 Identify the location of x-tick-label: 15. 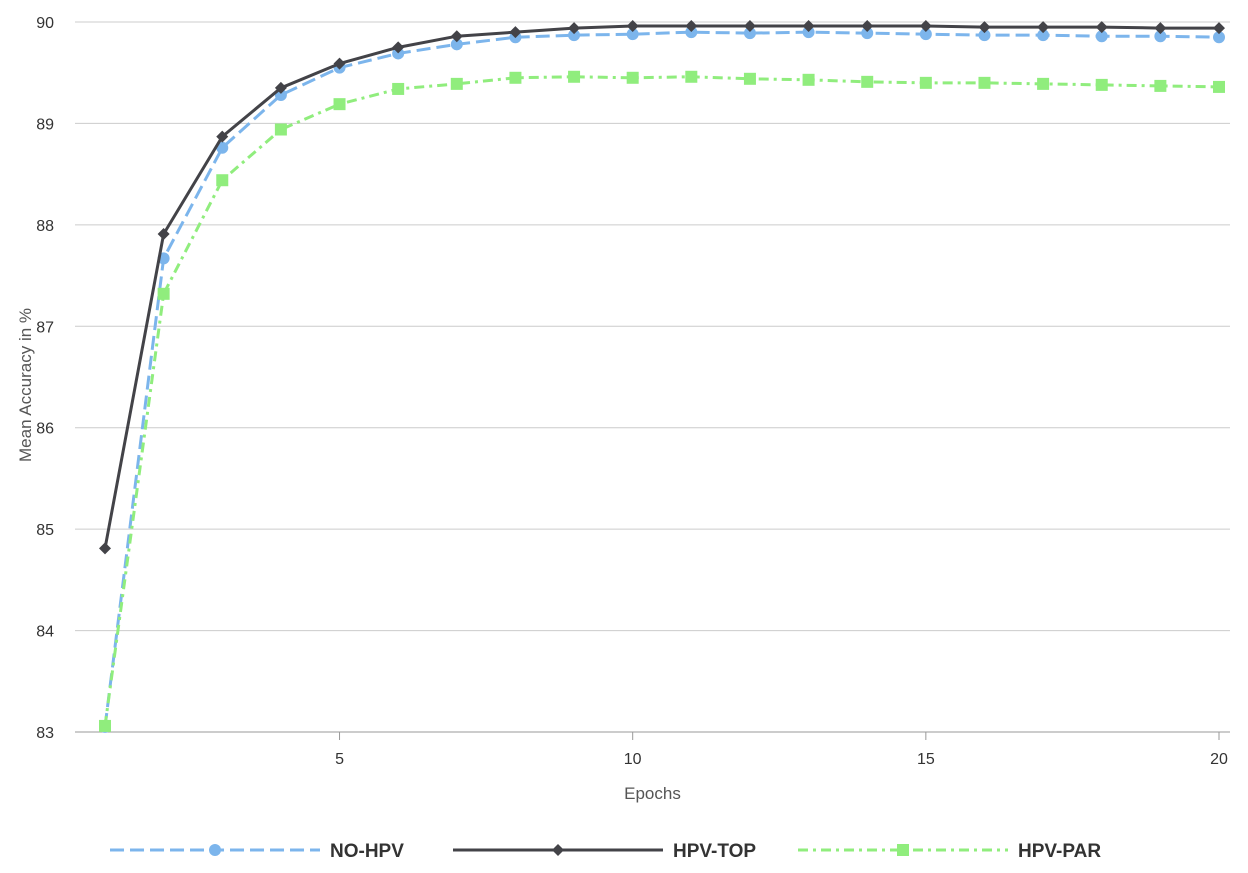
(926, 759).